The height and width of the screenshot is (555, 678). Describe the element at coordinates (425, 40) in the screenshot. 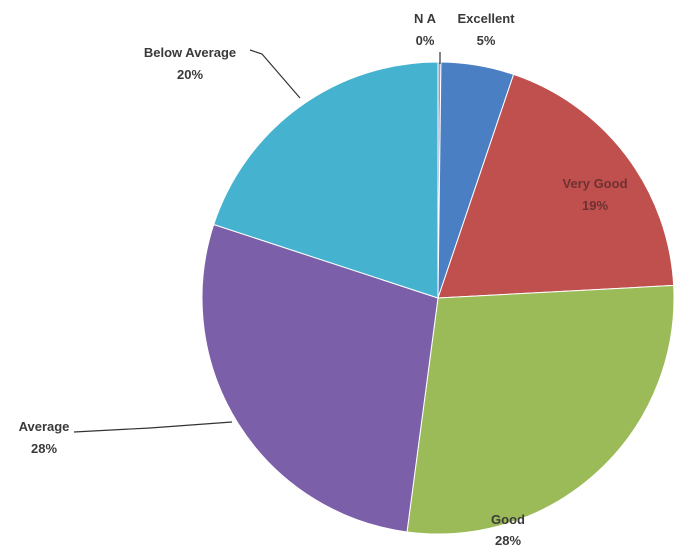

I see `label-na-percent: 0%` at that location.